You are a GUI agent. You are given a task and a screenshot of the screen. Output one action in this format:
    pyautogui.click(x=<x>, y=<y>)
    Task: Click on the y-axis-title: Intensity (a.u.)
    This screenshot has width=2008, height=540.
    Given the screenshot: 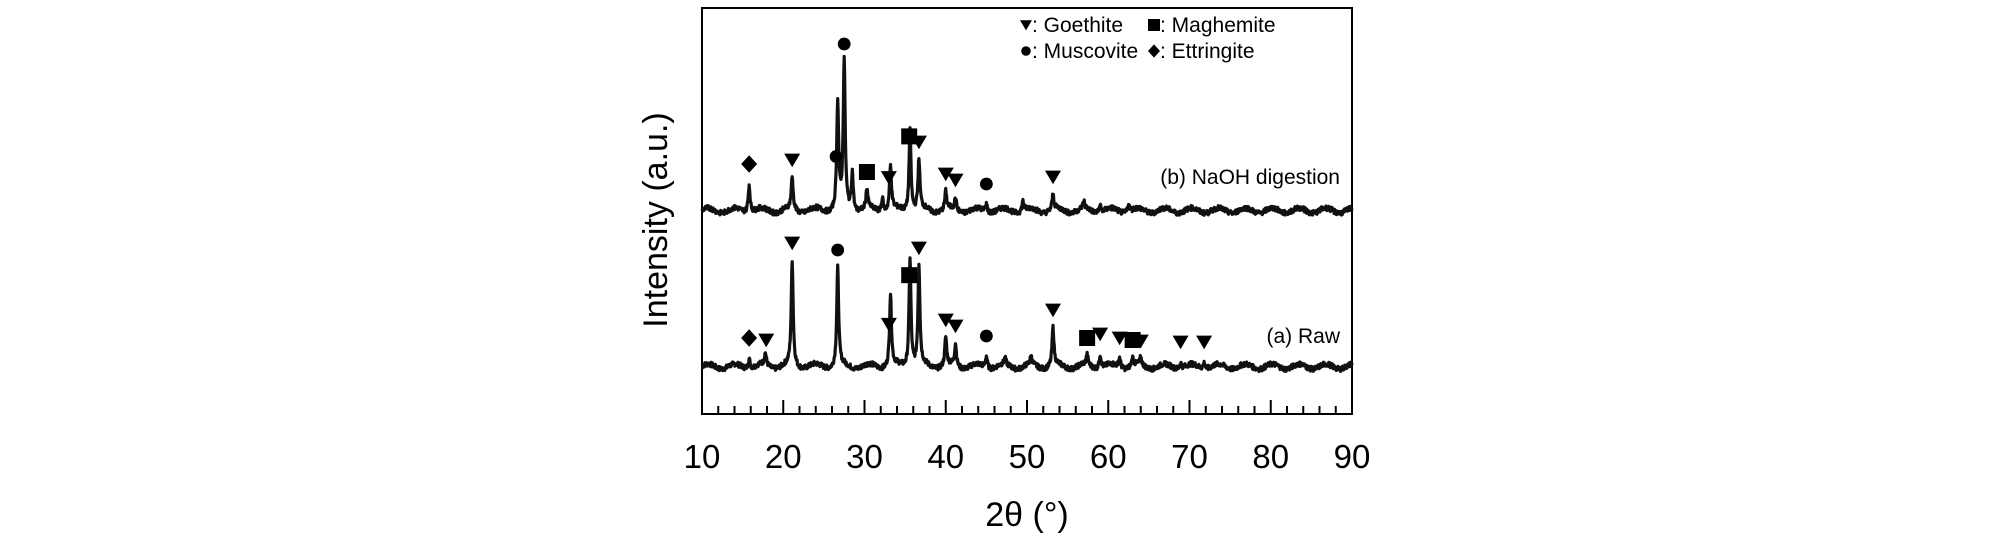 What is the action you would take?
    pyautogui.click(x=656, y=219)
    